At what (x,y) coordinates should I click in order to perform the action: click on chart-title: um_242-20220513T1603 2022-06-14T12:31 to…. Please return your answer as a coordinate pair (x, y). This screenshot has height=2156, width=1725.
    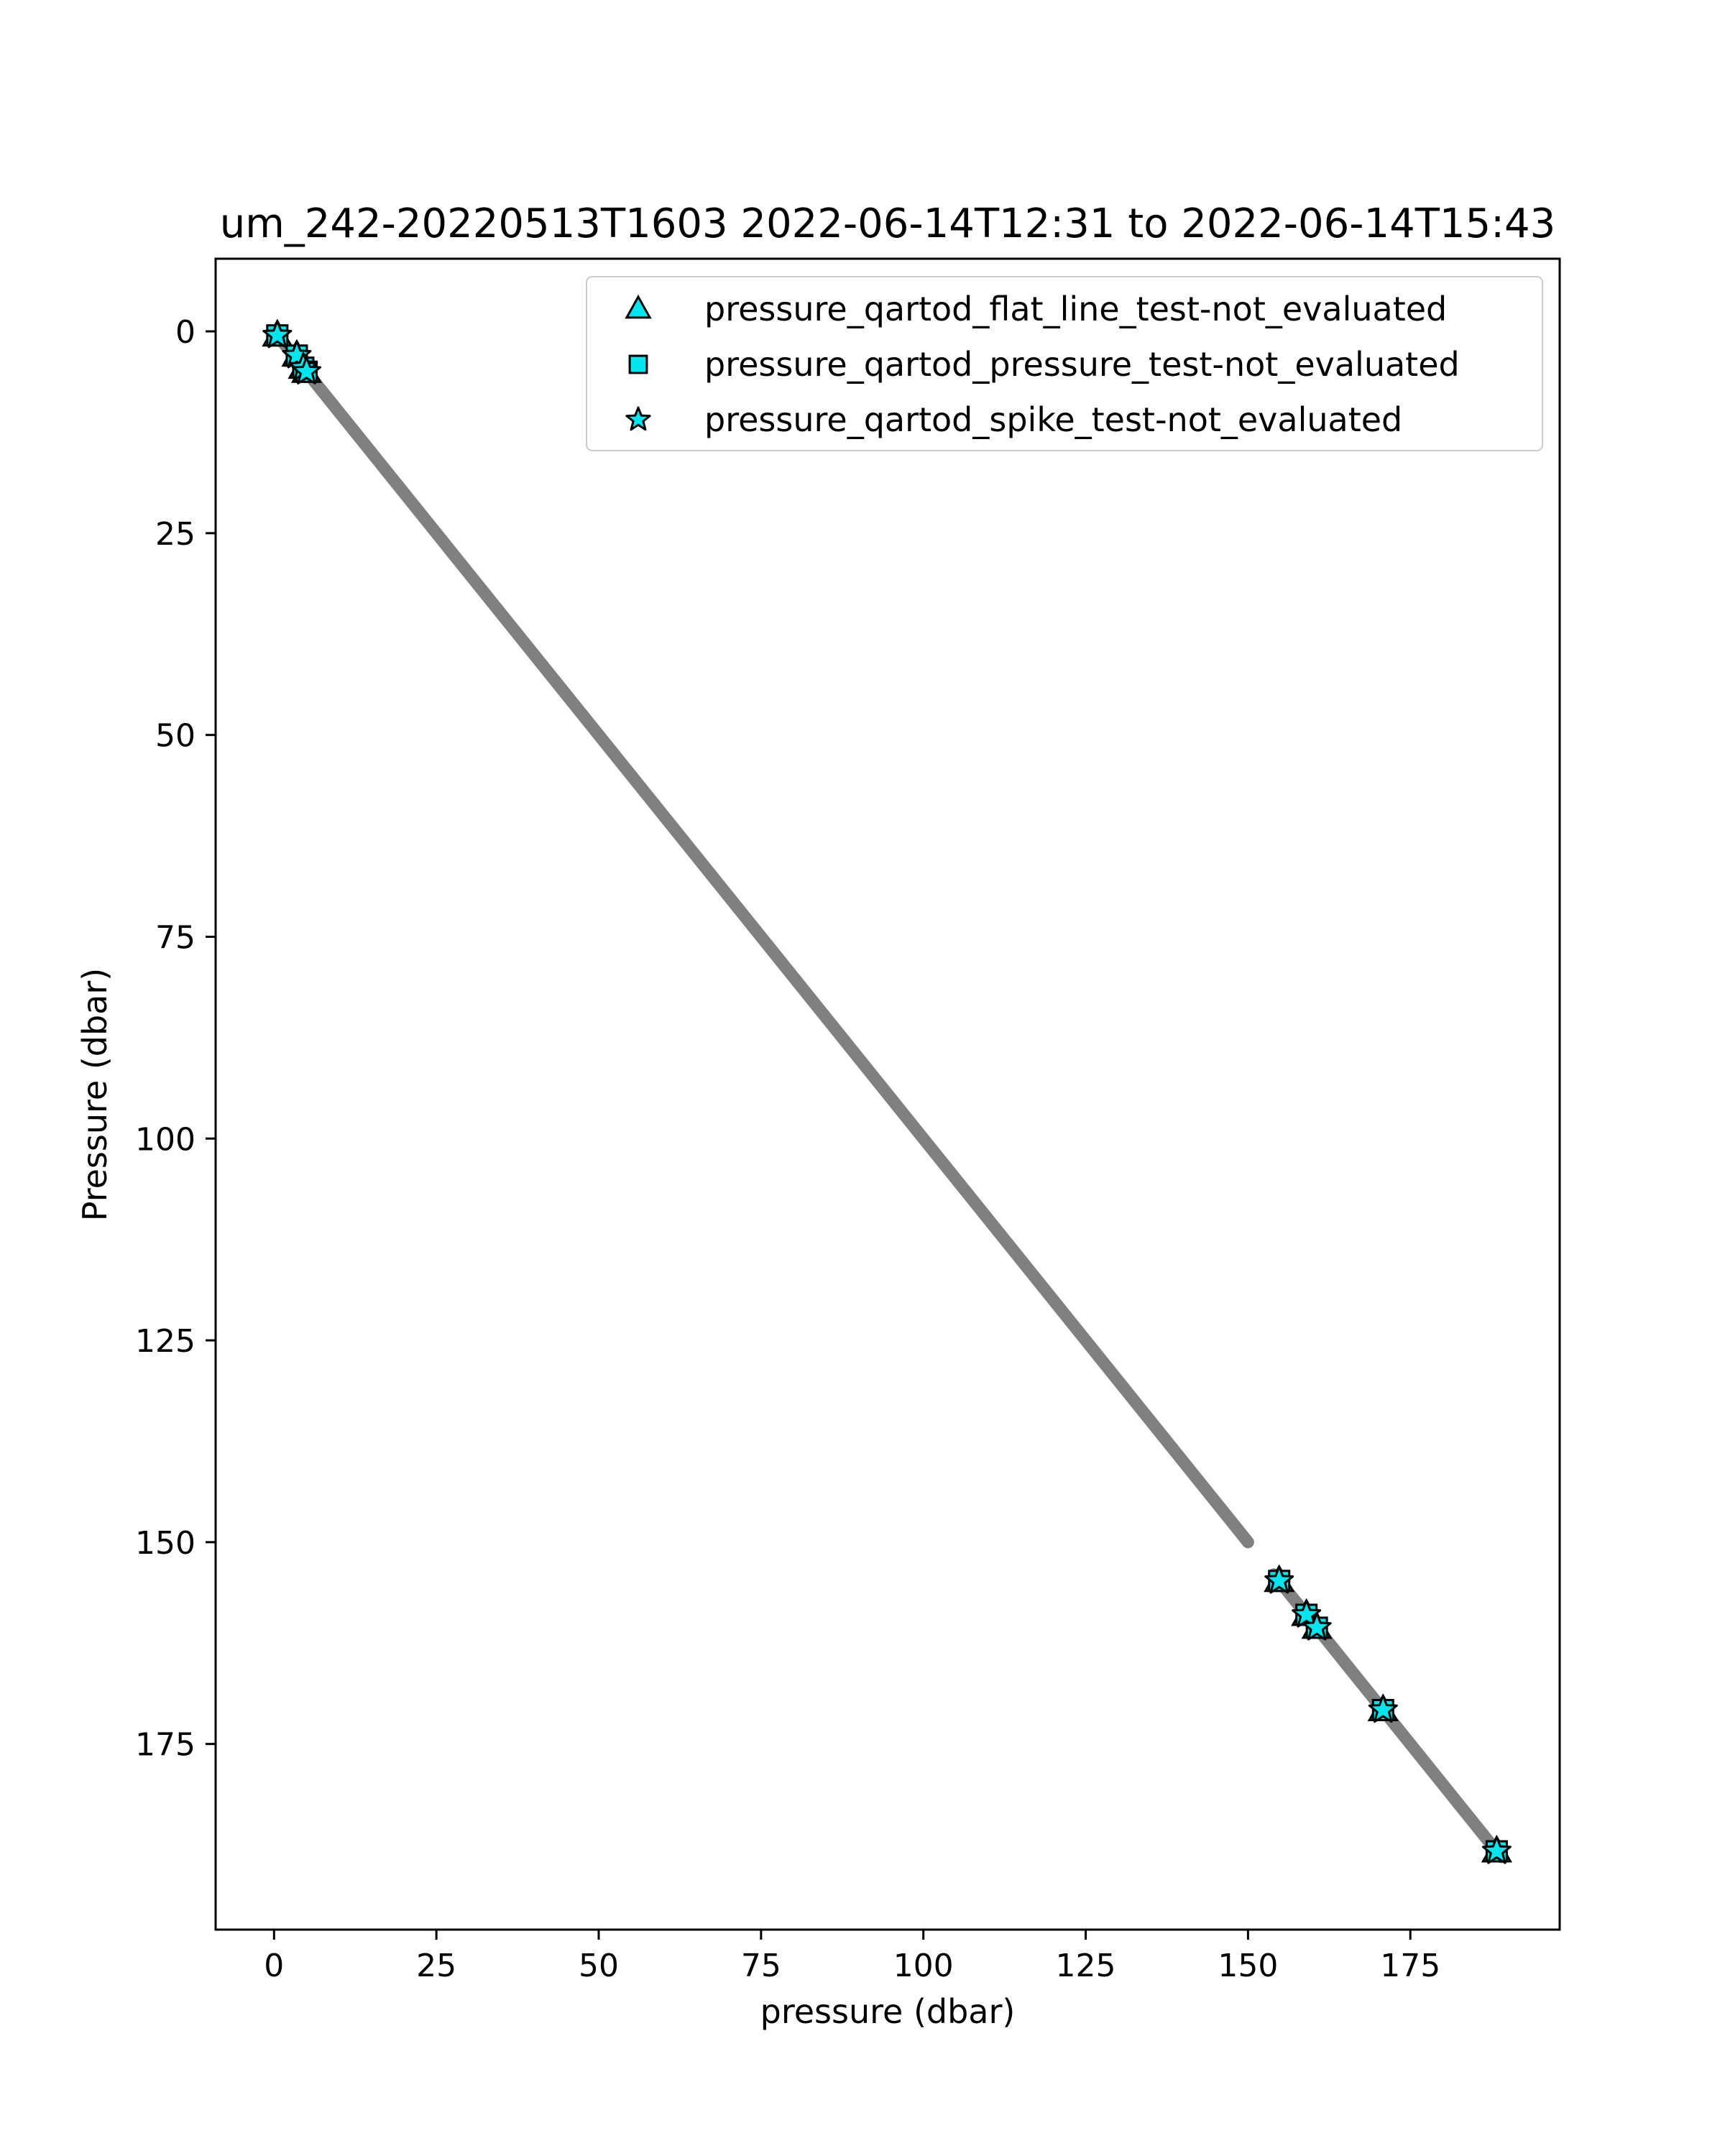
    Looking at the image, I should click on (888, 224).